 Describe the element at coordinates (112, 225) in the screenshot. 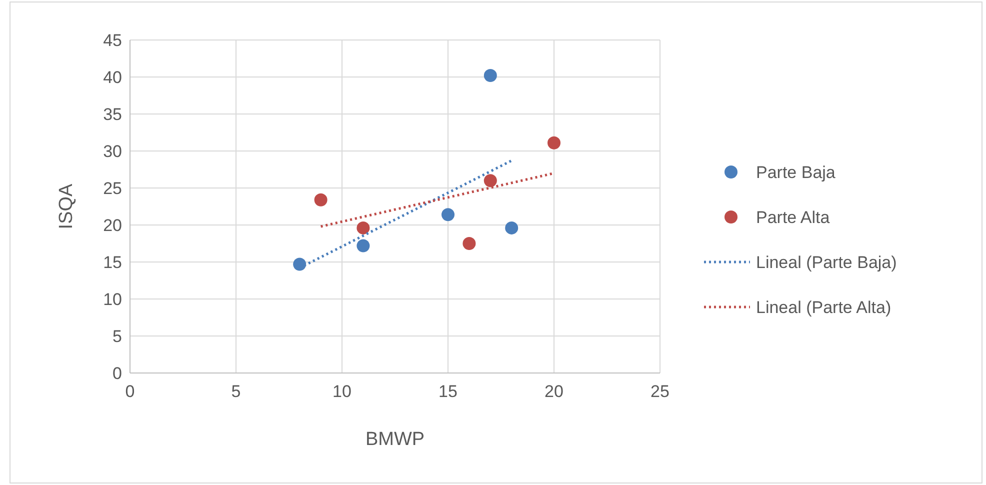

I see `y-tick-label: 20` at that location.